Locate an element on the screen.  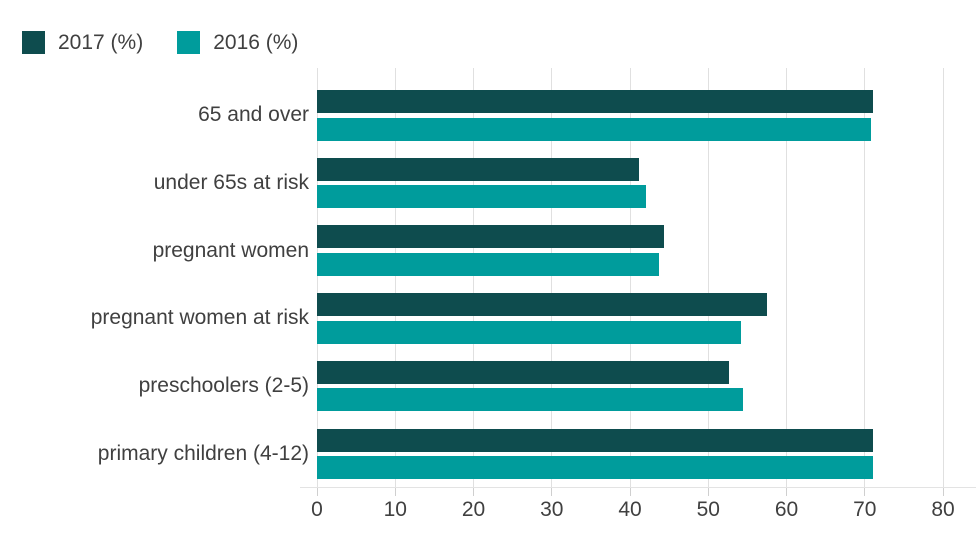
x-axis-baseline is located at coordinates (638, 487).